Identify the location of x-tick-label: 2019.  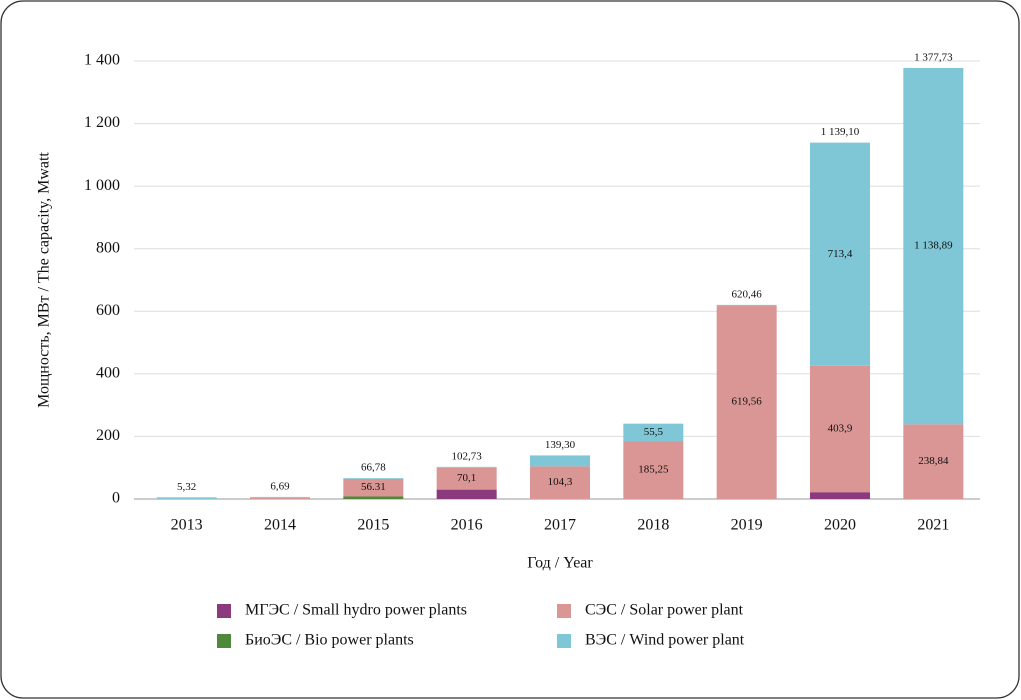
(747, 525).